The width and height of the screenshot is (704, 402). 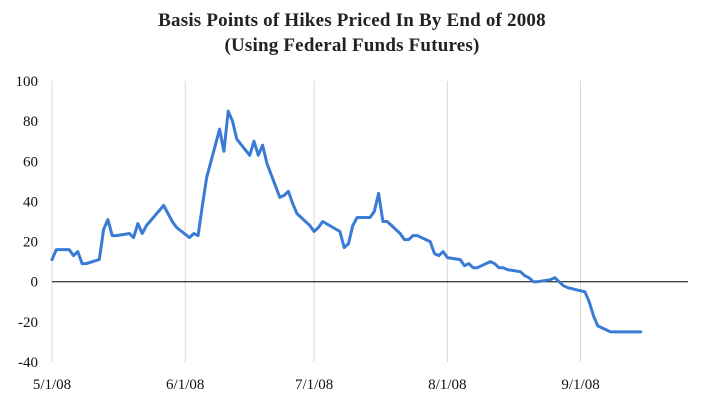 What do you see at coordinates (28, 323) in the screenshot?
I see `y-tick-label: -20` at bounding box center [28, 323].